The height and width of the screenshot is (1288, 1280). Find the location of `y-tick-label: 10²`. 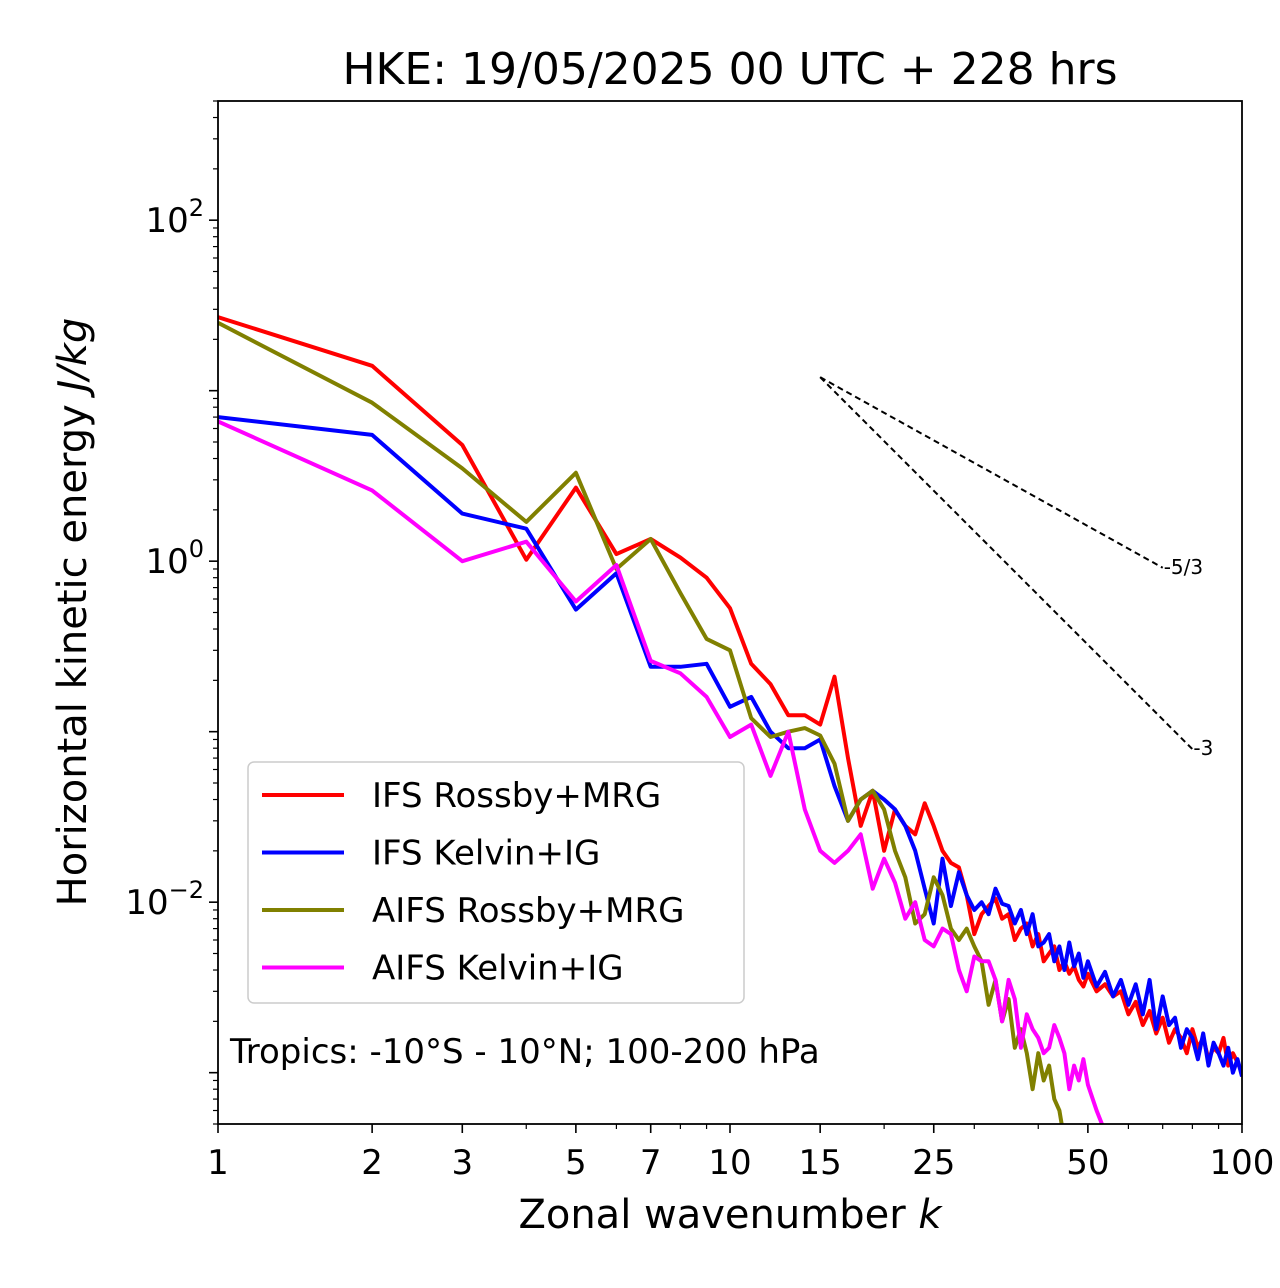

y-tick-label: 10² is located at coordinates (174, 217).